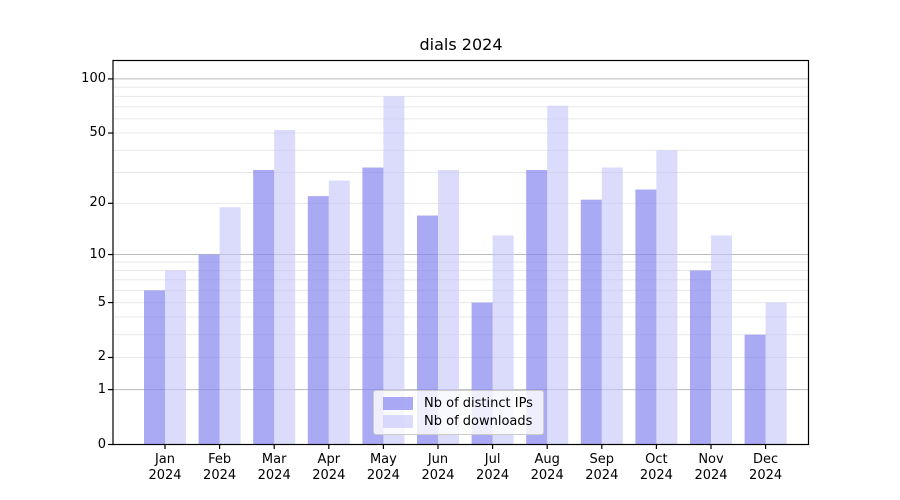  What do you see at coordinates (461, 44) in the screenshot?
I see `chart-title: dials 2024` at bounding box center [461, 44].